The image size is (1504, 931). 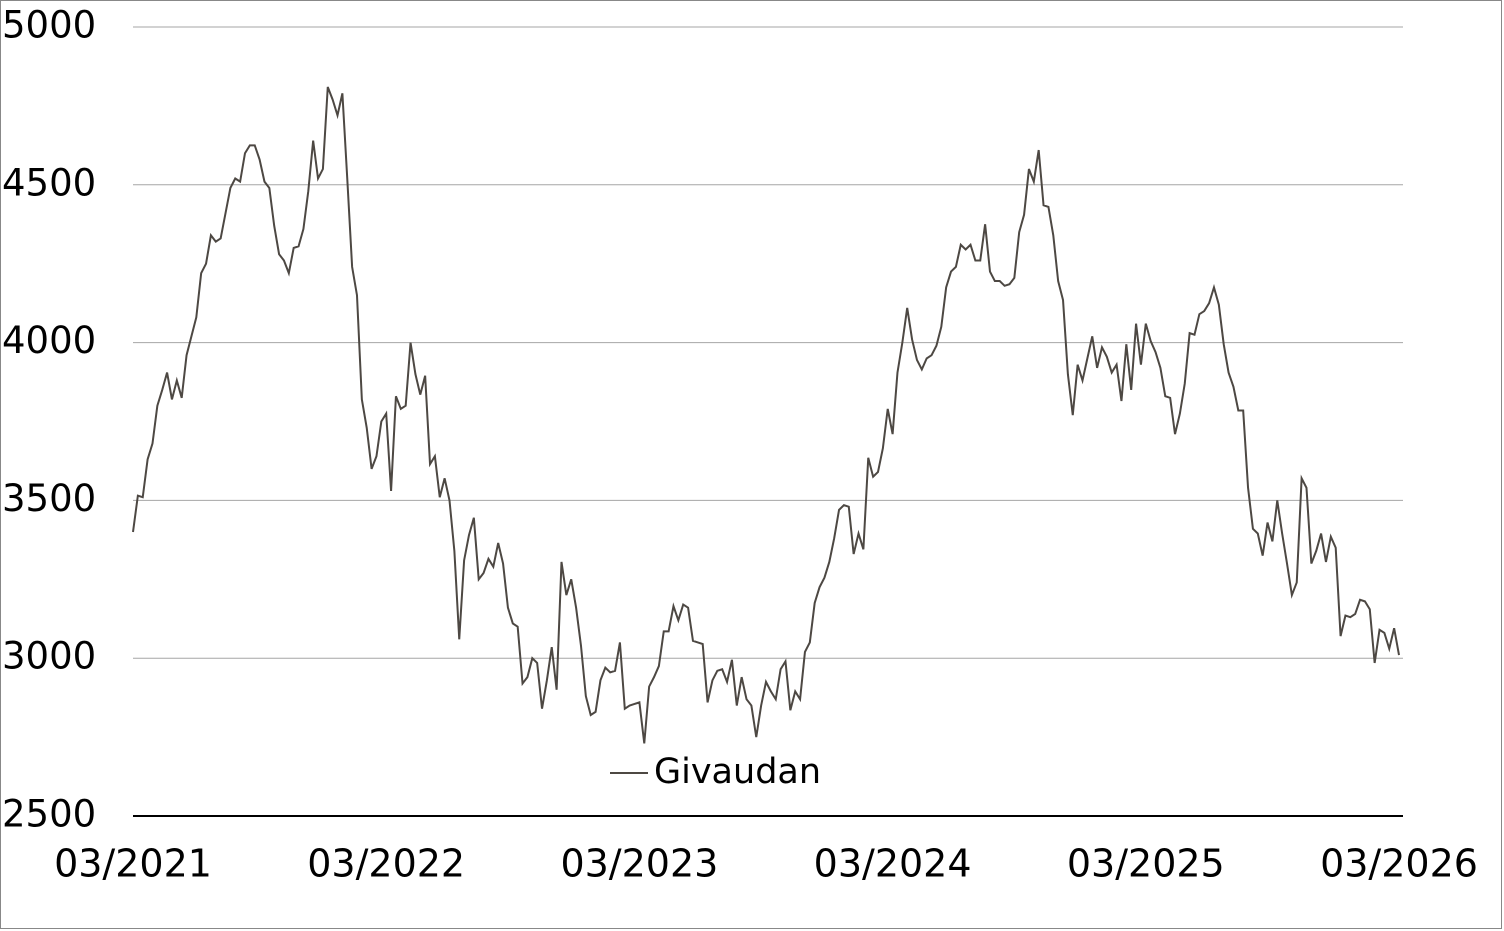 What do you see at coordinates (49, 182) in the screenshot?
I see `y-tick-label: 4500` at bounding box center [49, 182].